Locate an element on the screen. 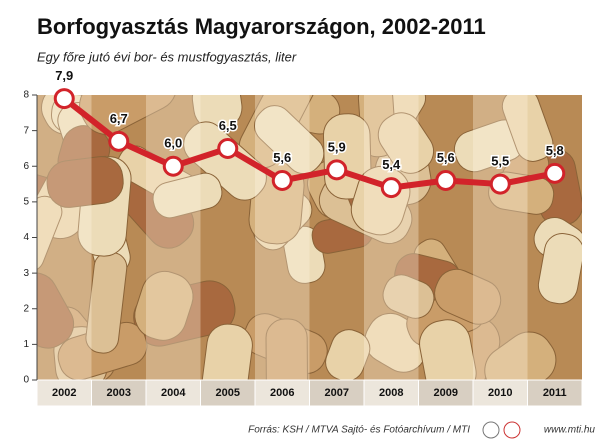 The height and width of the screenshot is (446, 600). x-tick-label: 2006 is located at coordinates (282, 393).